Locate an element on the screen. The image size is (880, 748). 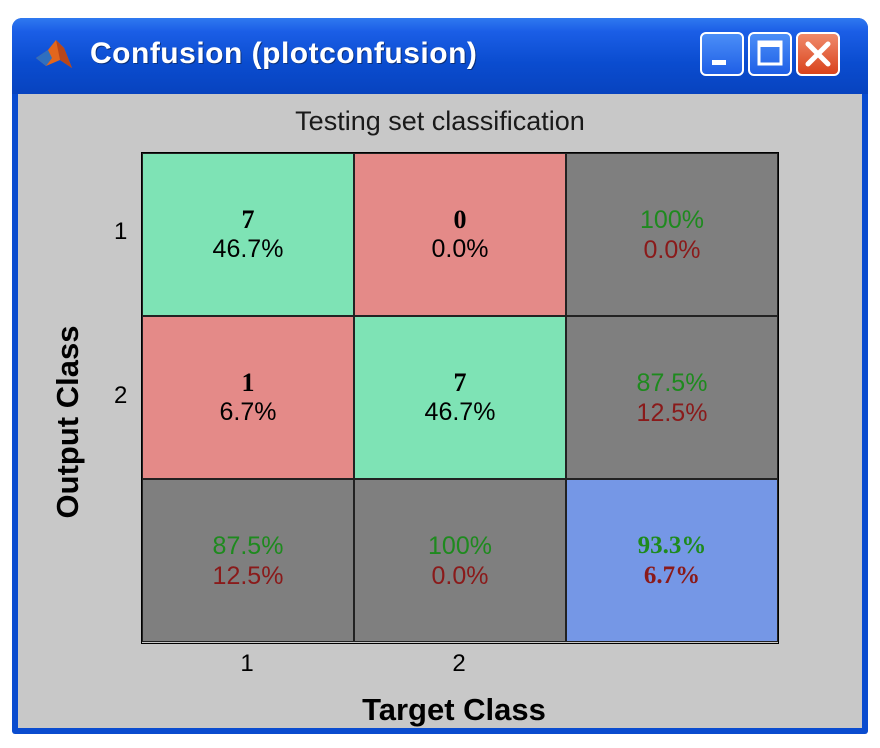
matrix-cell-incorrect: 1 6.7% is located at coordinates (248, 397).